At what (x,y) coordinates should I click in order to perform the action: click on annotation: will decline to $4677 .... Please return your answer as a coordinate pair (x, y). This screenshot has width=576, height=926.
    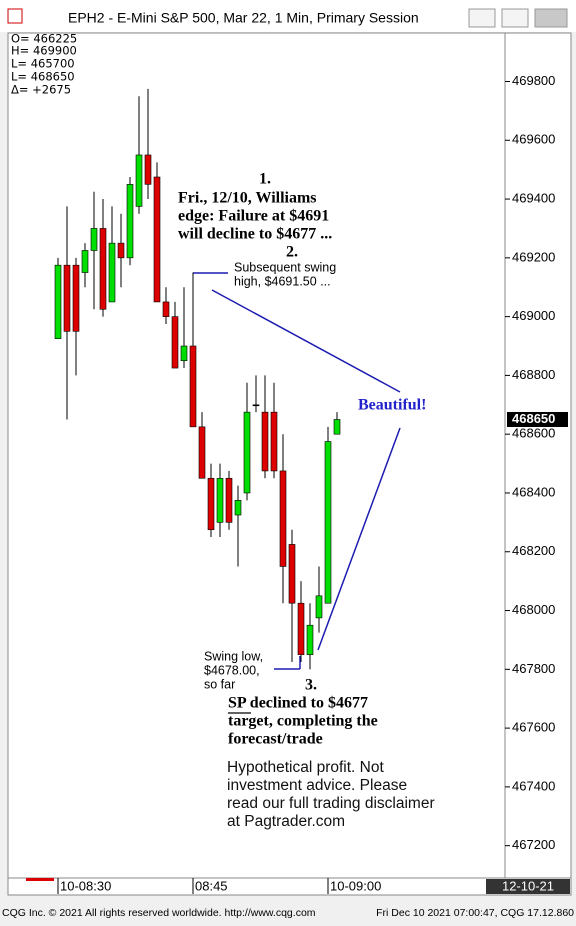
    Looking at the image, I should click on (255, 234).